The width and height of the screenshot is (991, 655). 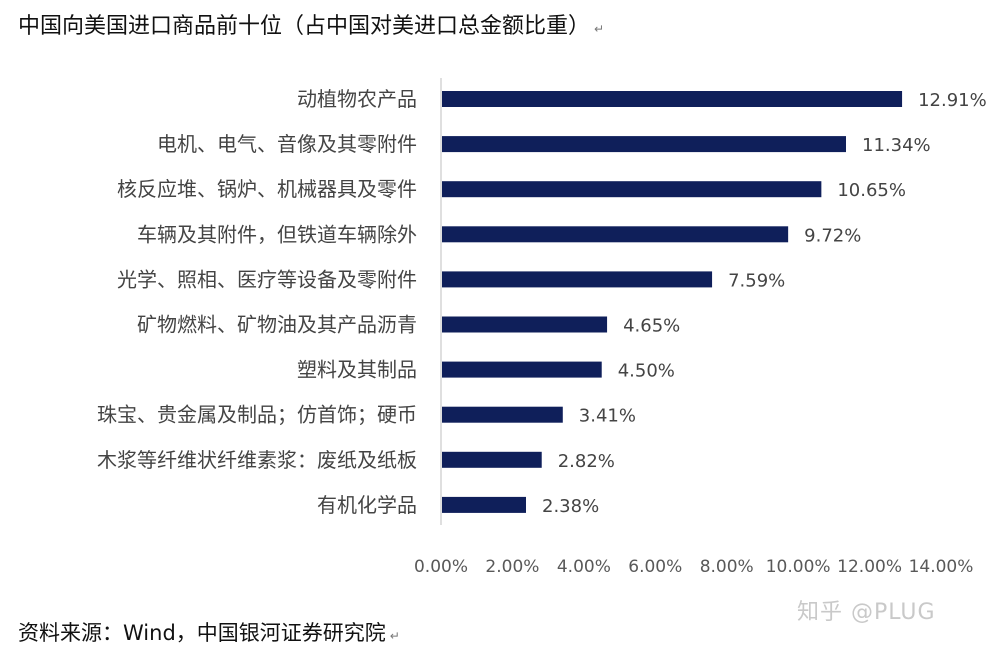 What do you see at coordinates (832, 235) in the screenshot?
I see `data-label: 9.72%` at bounding box center [832, 235].